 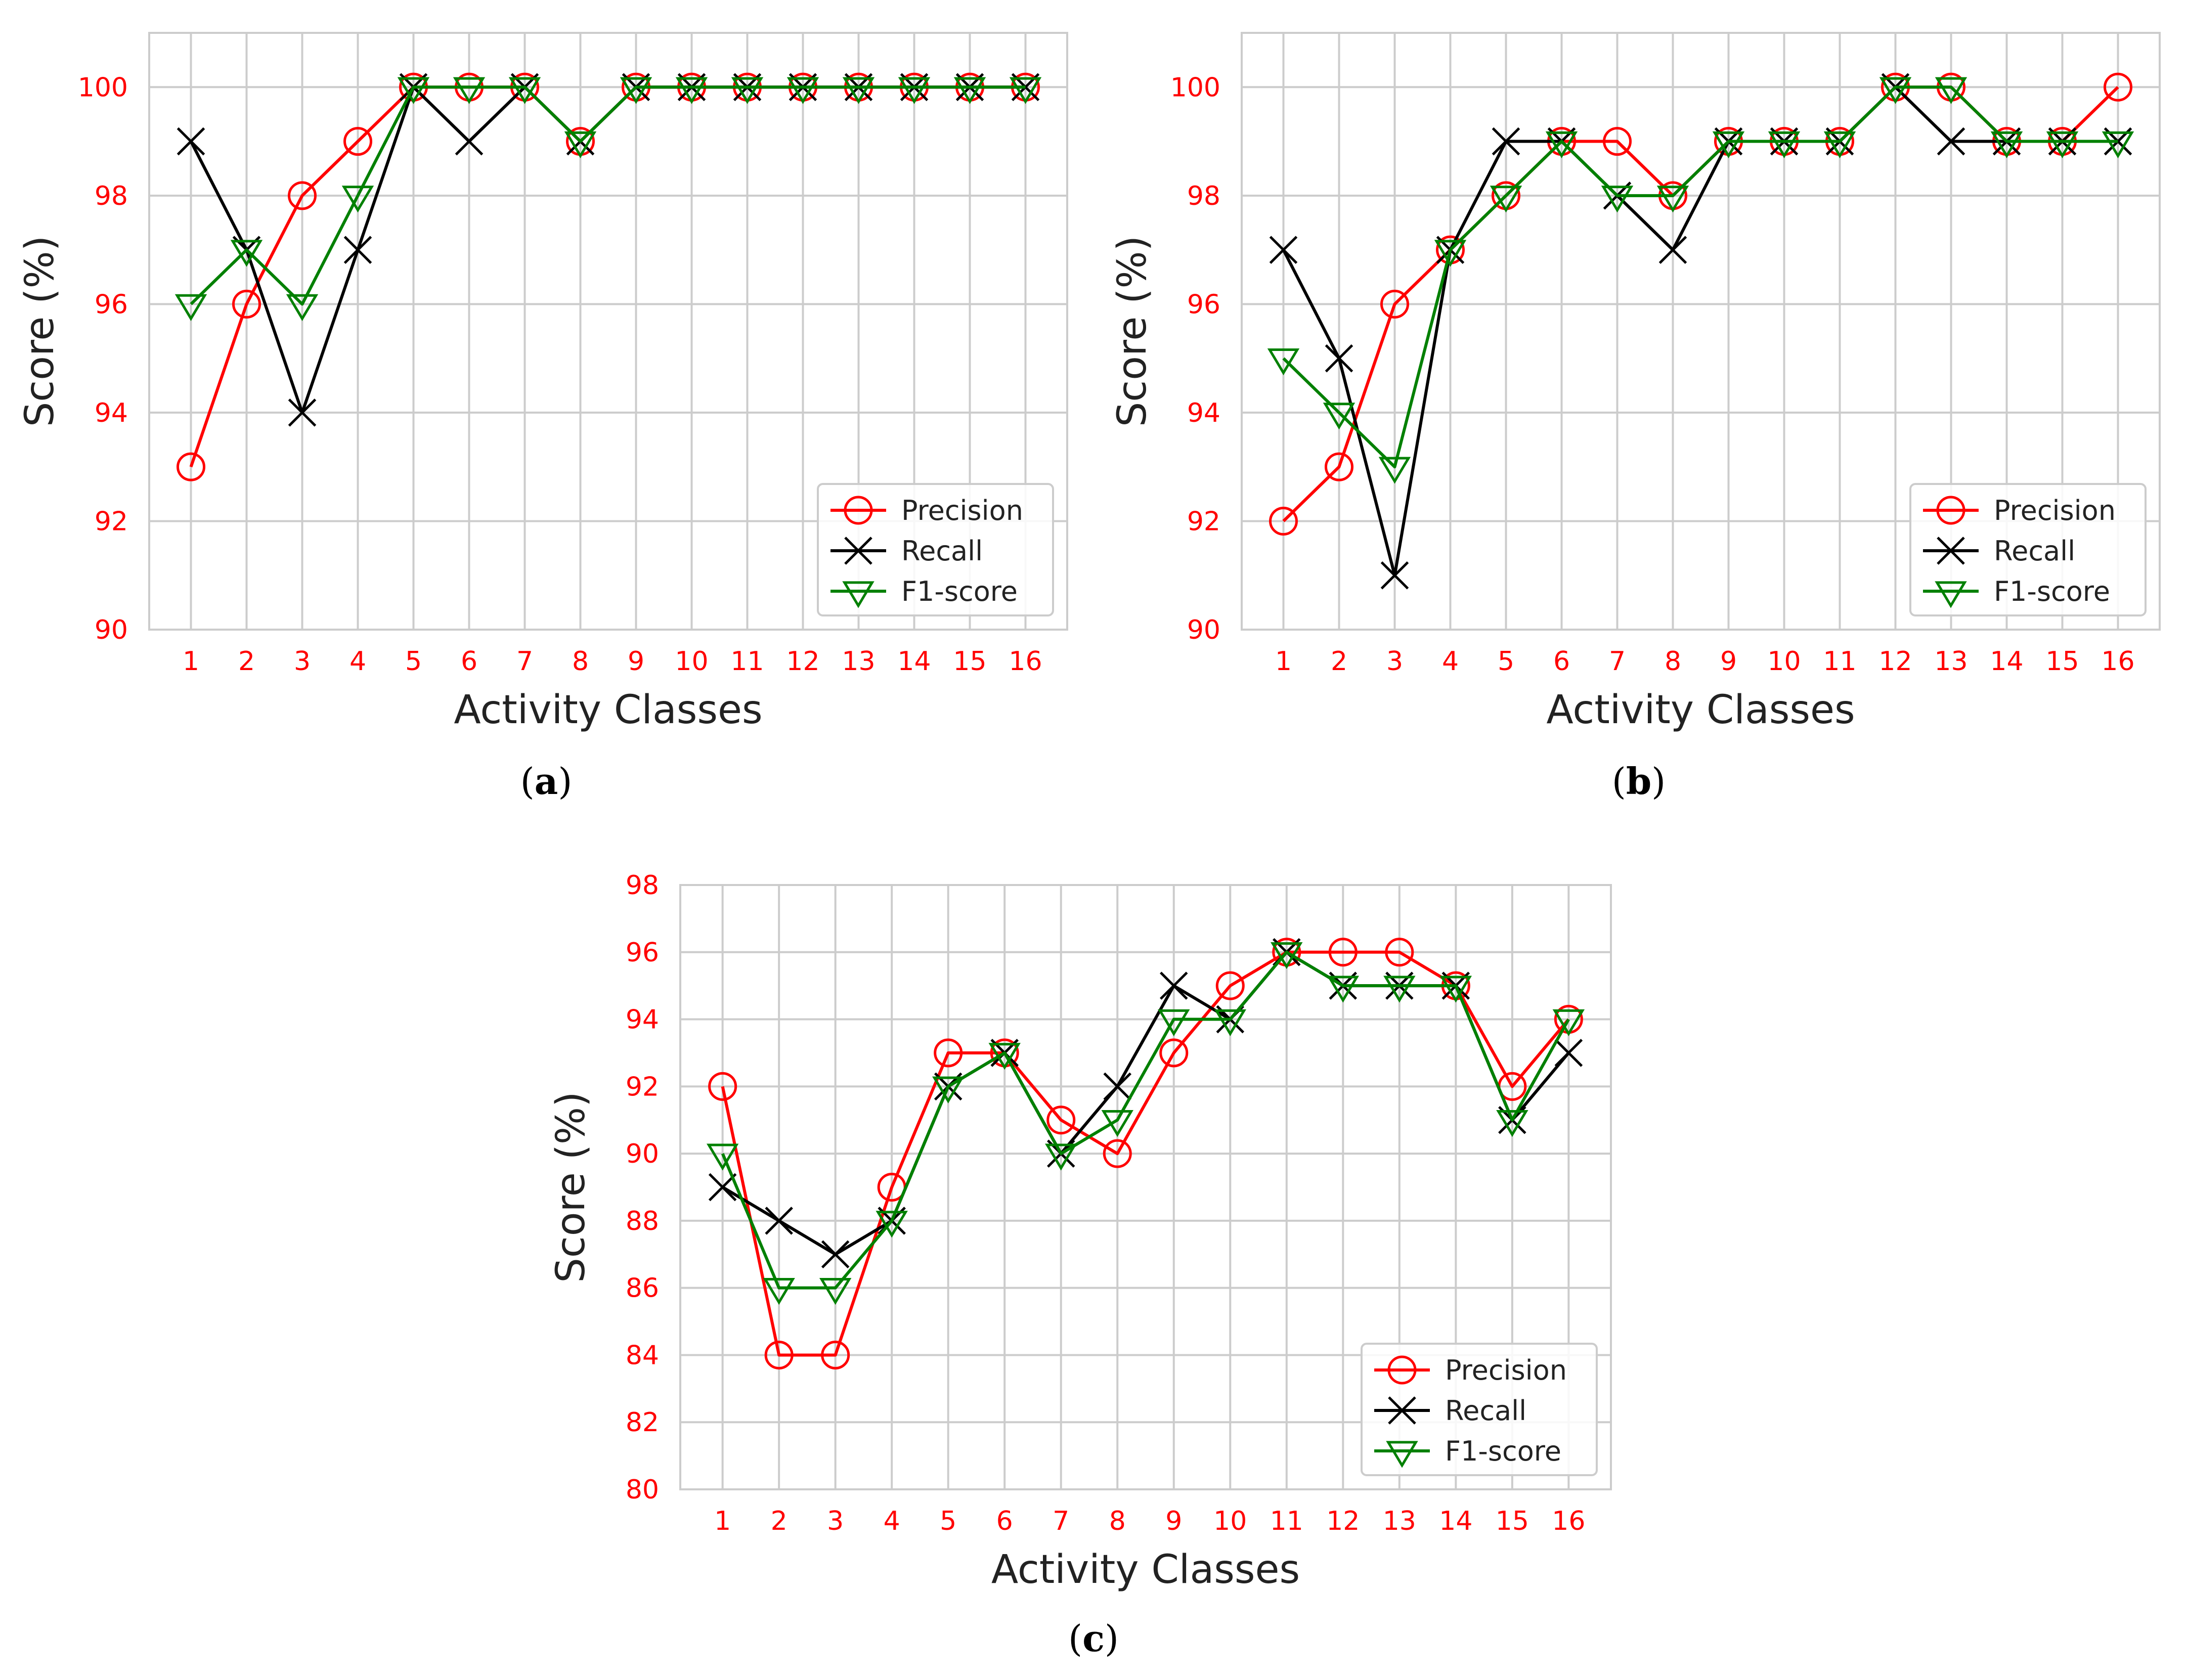 What do you see at coordinates (642, 885) in the screenshot?
I see `y-tick-label: 98` at bounding box center [642, 885].